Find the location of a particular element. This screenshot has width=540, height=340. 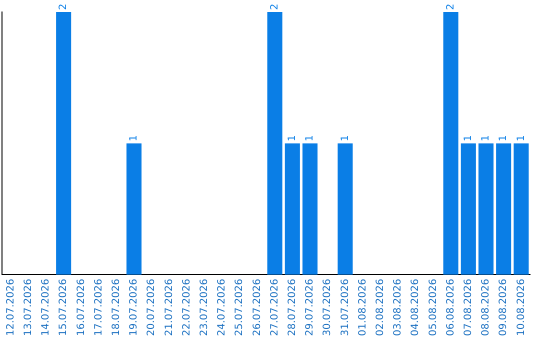

x-tick-label: 21.07.2026 is located at coordinates (169, 307).